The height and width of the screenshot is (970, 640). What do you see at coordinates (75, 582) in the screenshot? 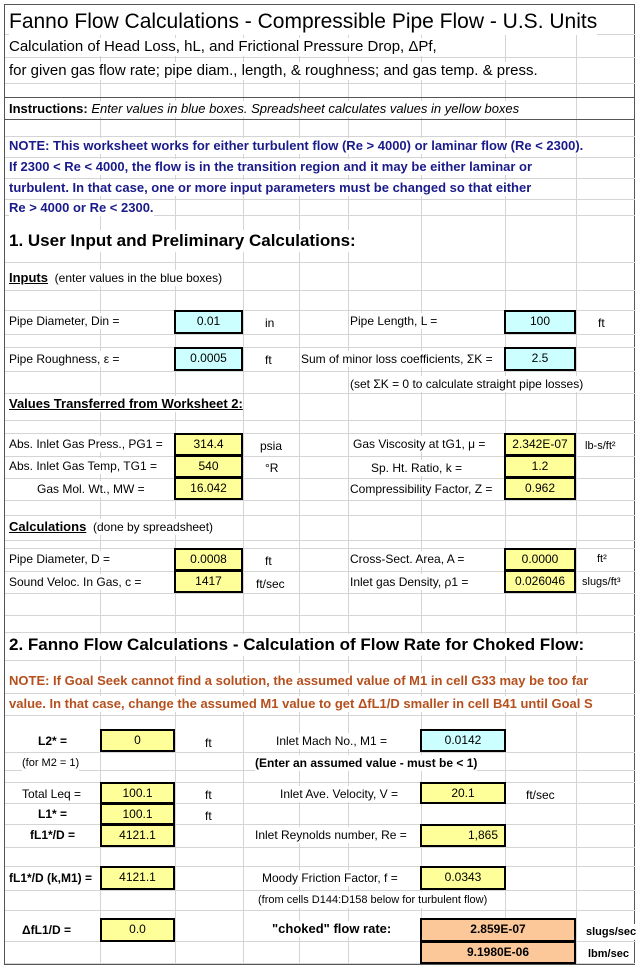
I see `sound-label: Sound Veloc. In Gas, c =` at bounding box center [75, 582].